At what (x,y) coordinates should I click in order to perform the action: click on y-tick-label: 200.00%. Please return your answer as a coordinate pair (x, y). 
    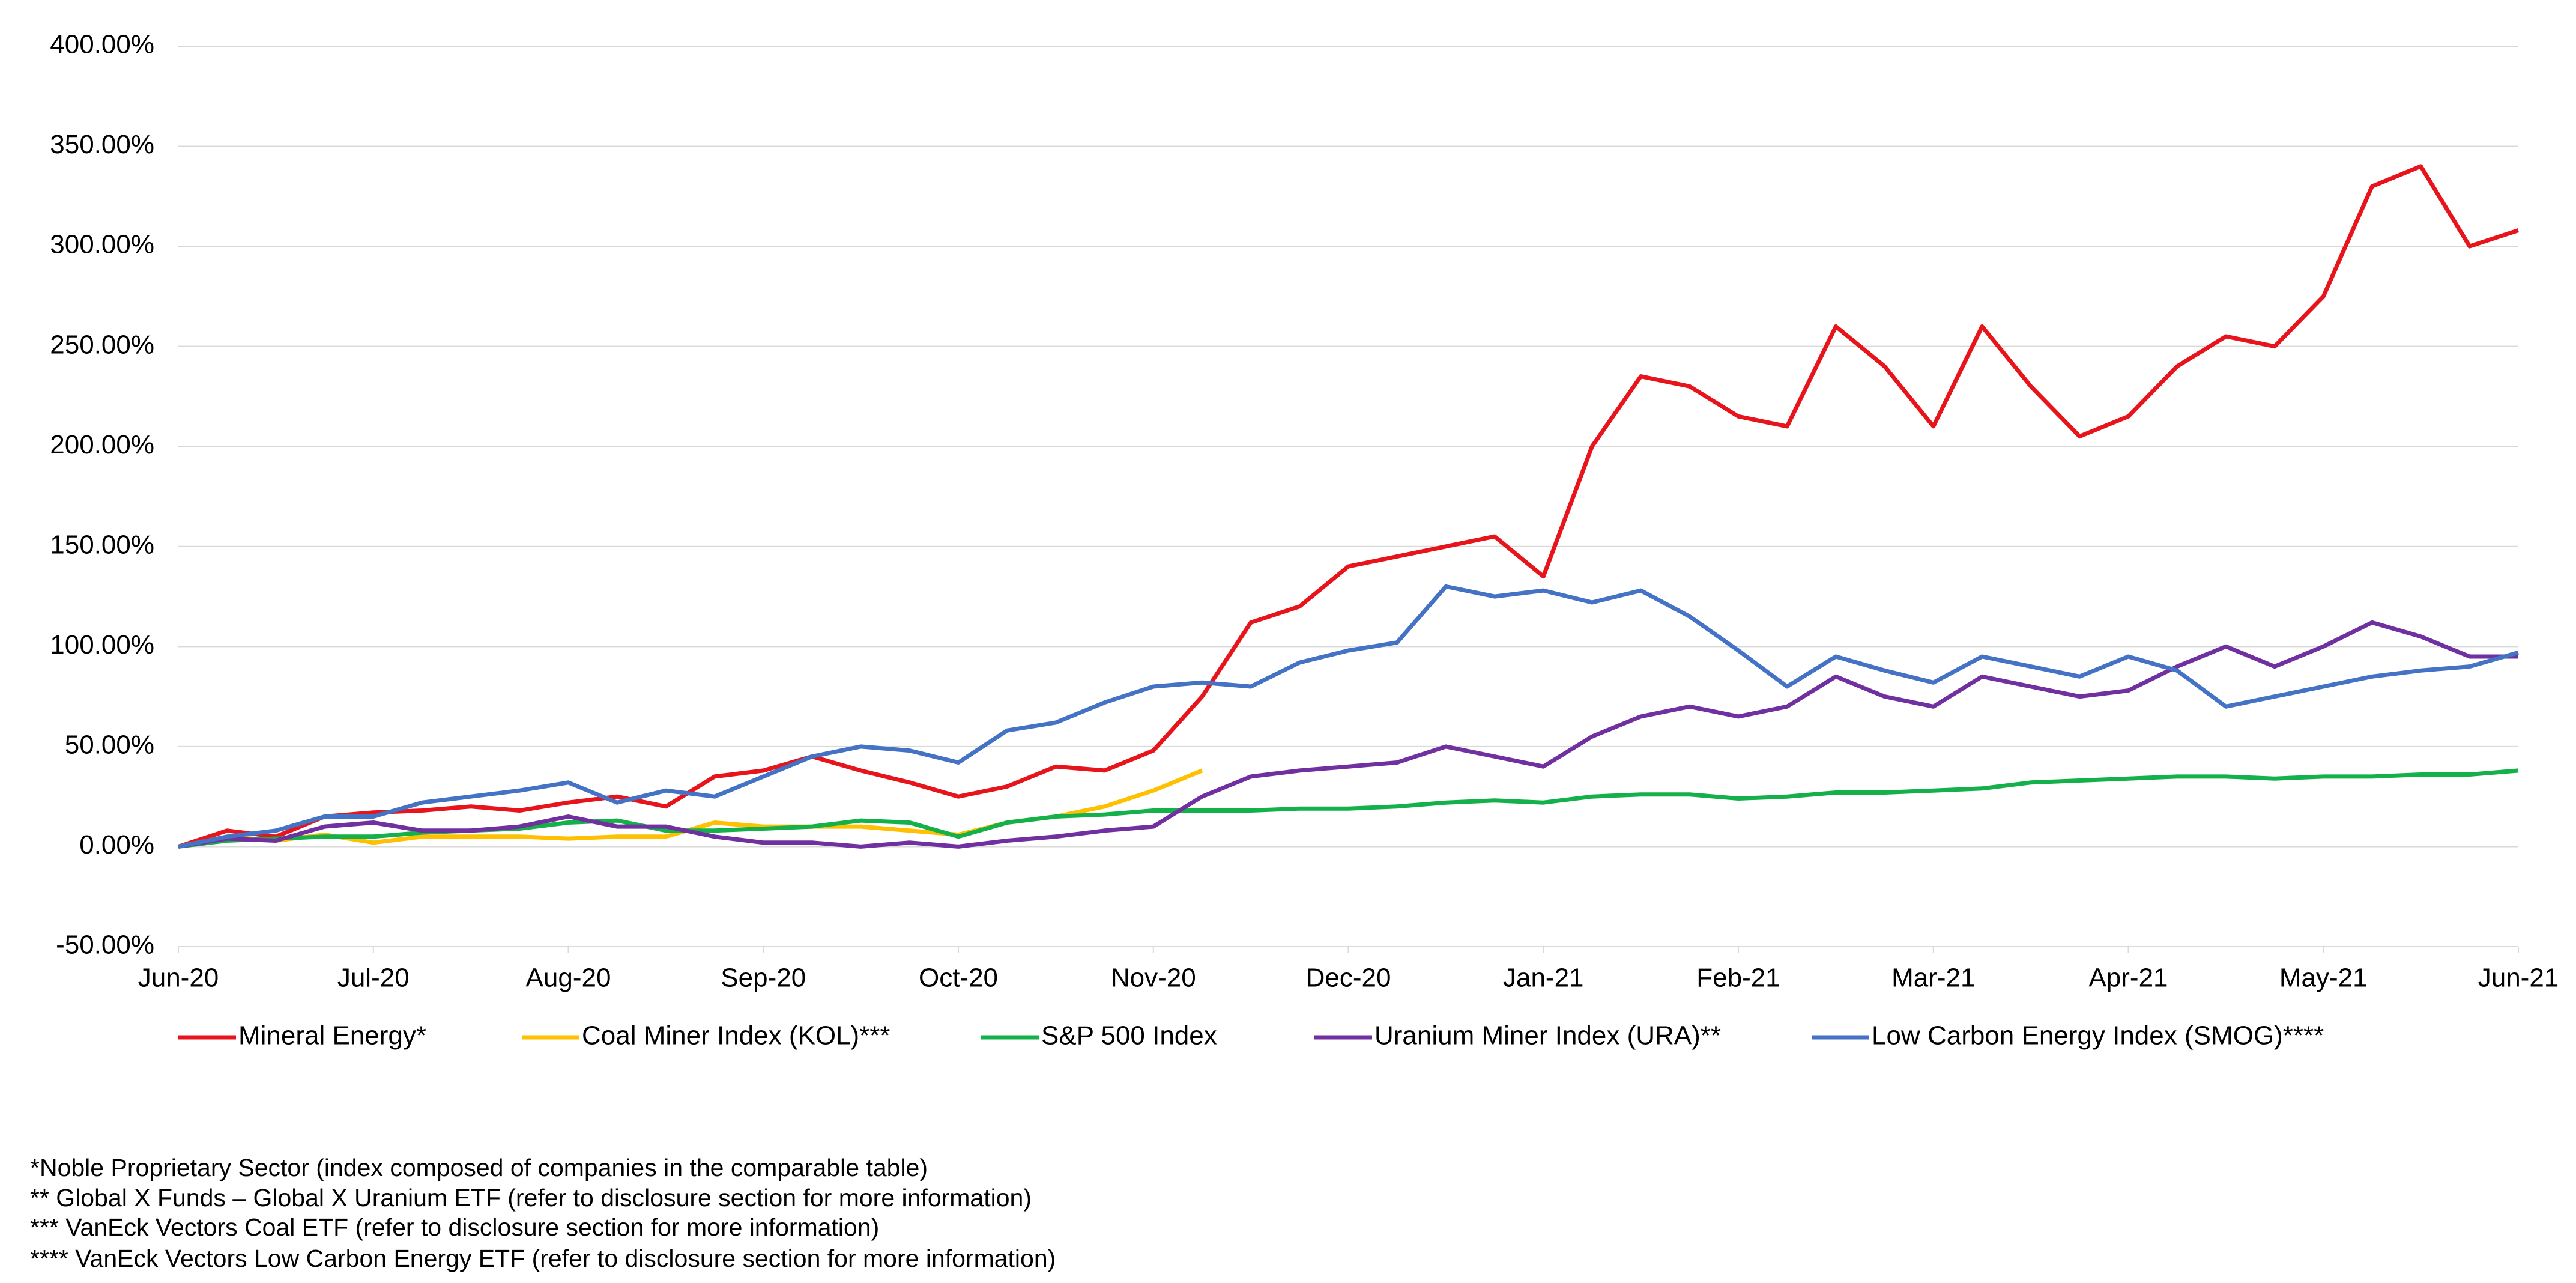
    Looking at the image, I should click on (102, 445).